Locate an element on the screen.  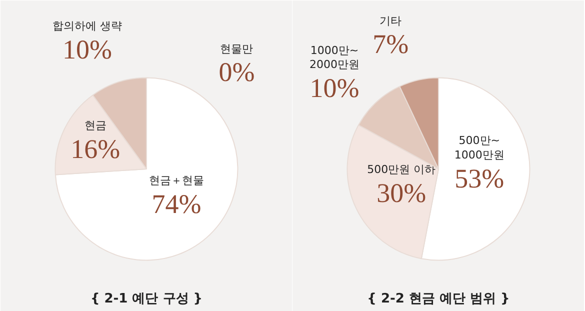
data-label: 7% is located at coordinates (390, 44).